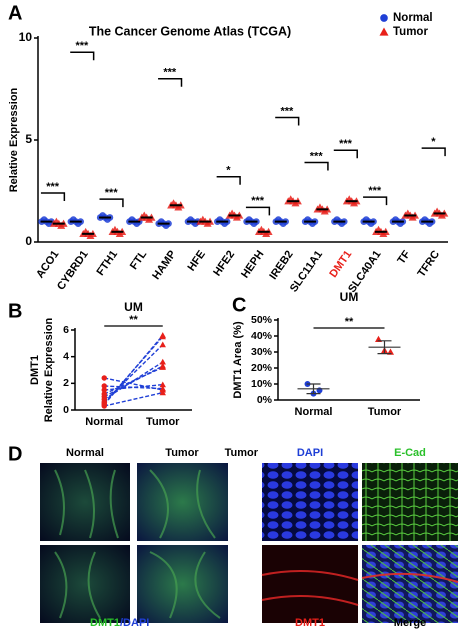 This screenshot has height=630, width=474. I want to click on x-tick-label: HEPH, so click(252, 264).